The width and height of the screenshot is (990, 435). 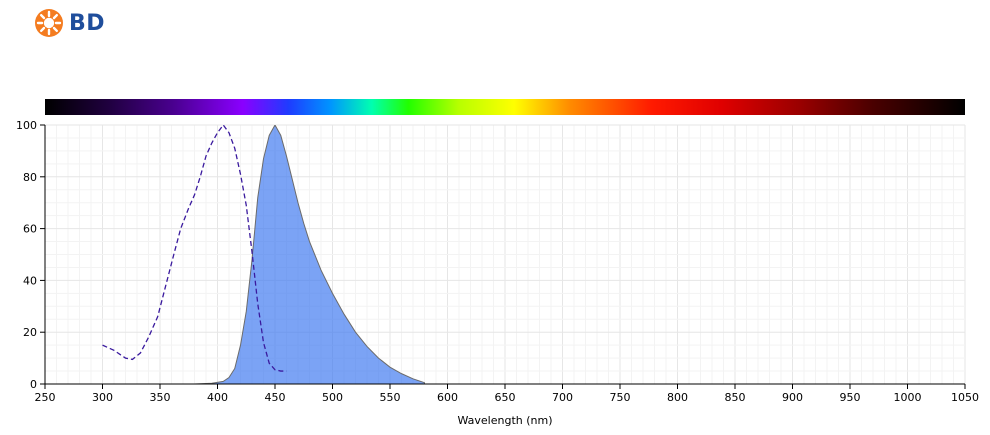 What do you see at coordinates (562, 397) in the screenshot?
I see `x-tick-label: 700` at bounding box center [562, 397].